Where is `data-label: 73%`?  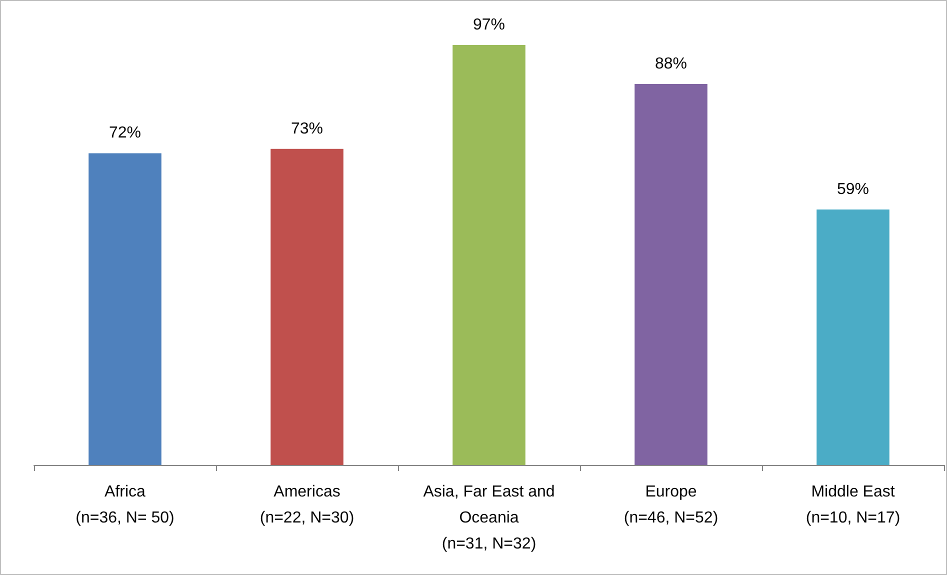
data-label: 73% is located at coordinates (307, 129).